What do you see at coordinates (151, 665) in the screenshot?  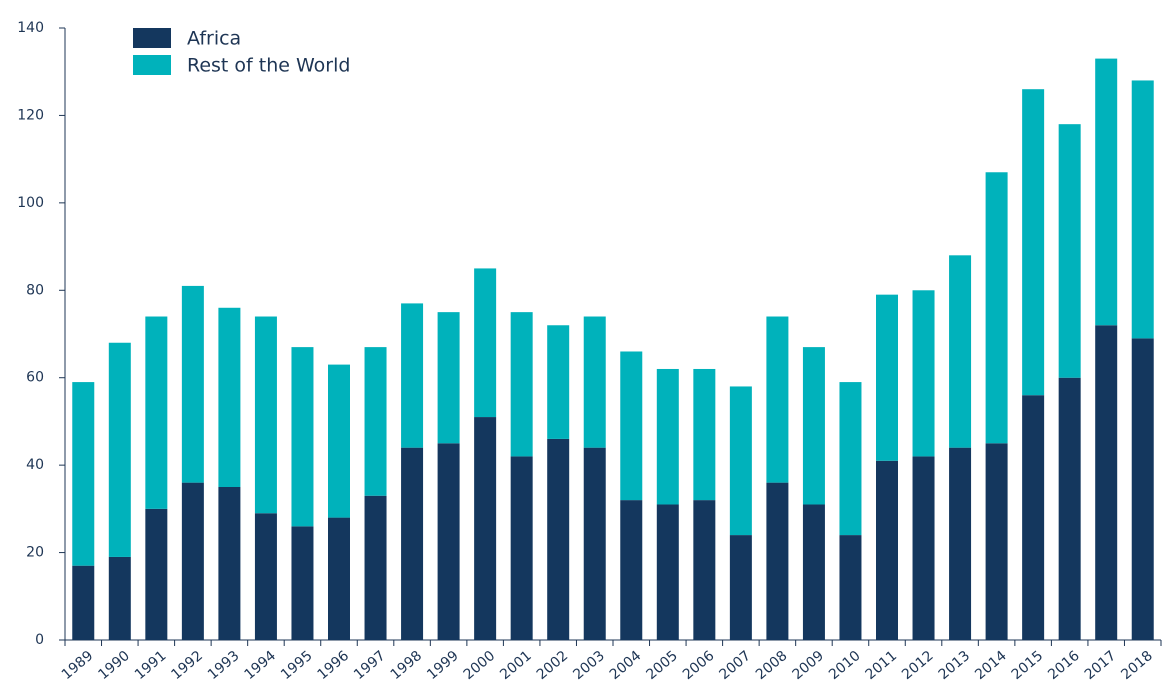 I see `x-tick-label: 1991` at bounding box center [151, 665].